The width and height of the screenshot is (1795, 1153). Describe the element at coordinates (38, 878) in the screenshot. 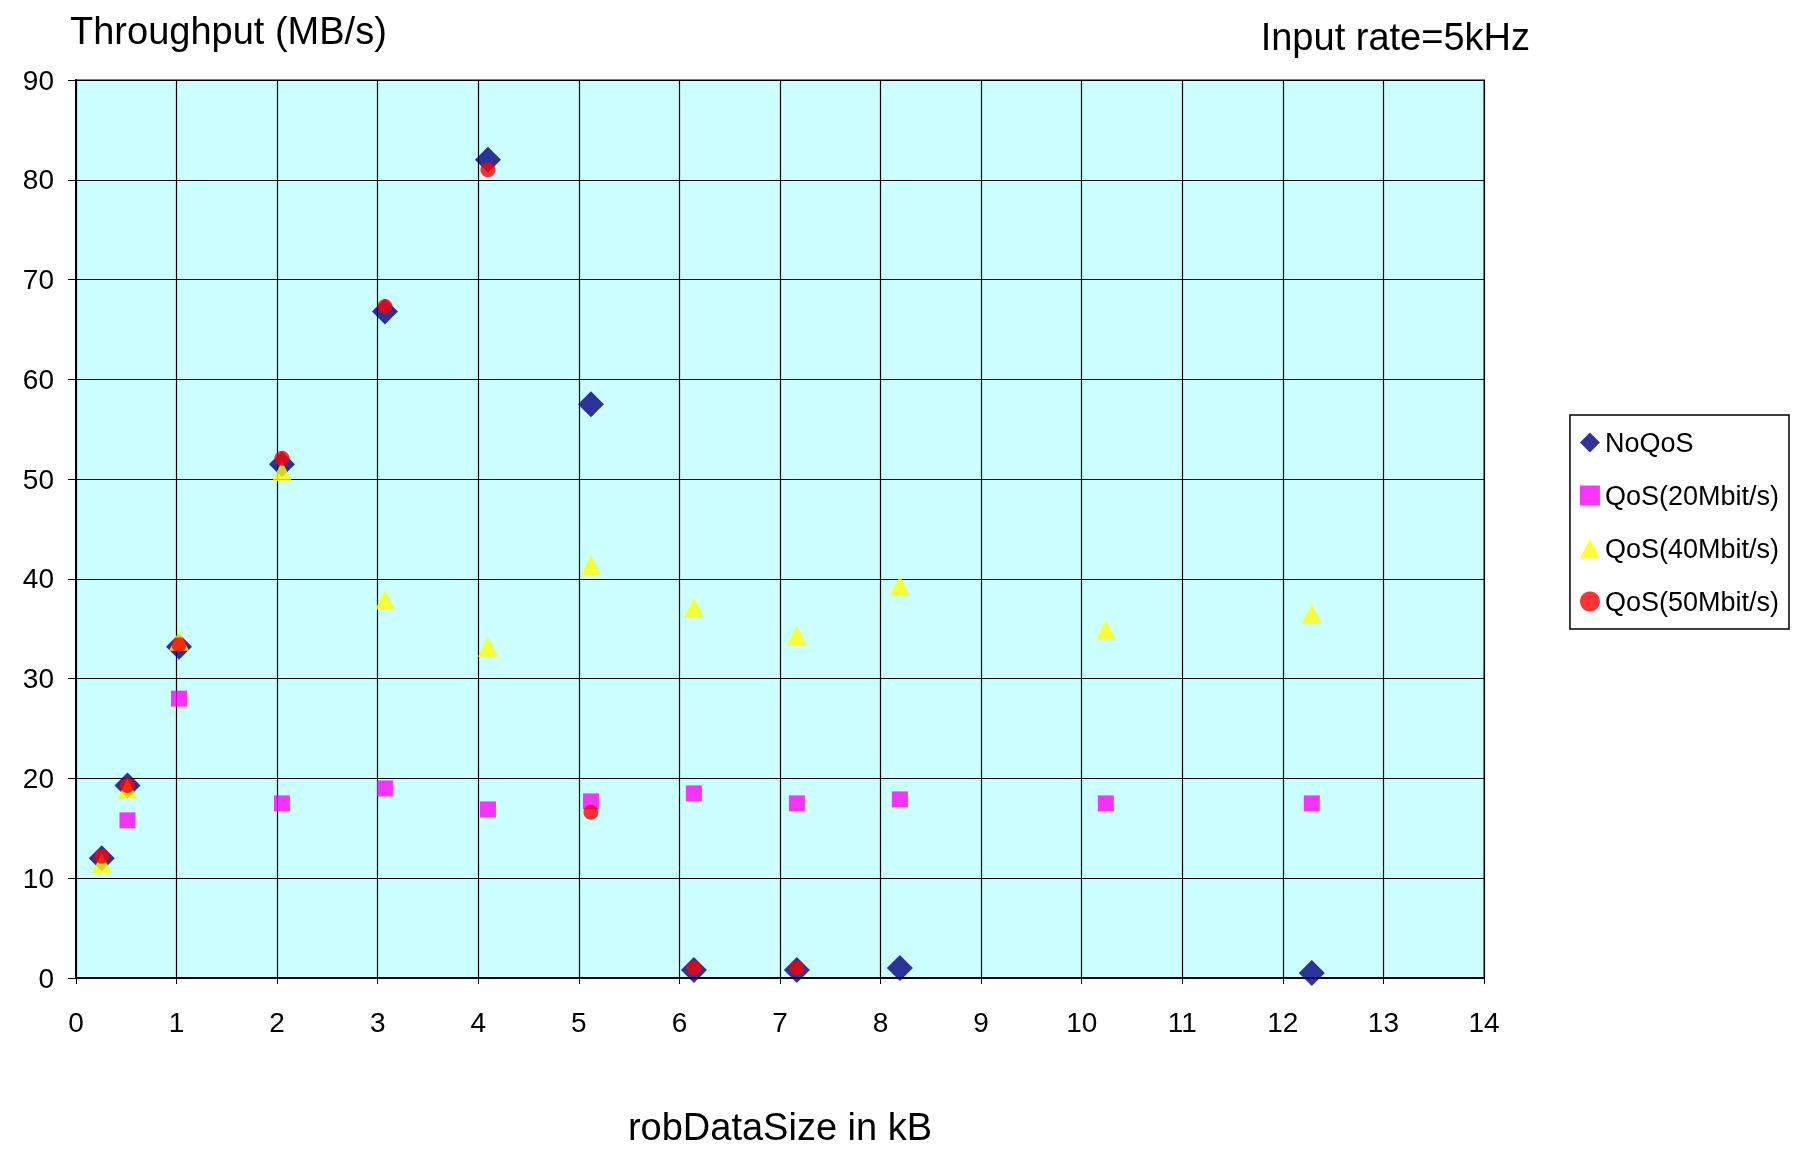

I see `y-tick-label: 10` at that location.